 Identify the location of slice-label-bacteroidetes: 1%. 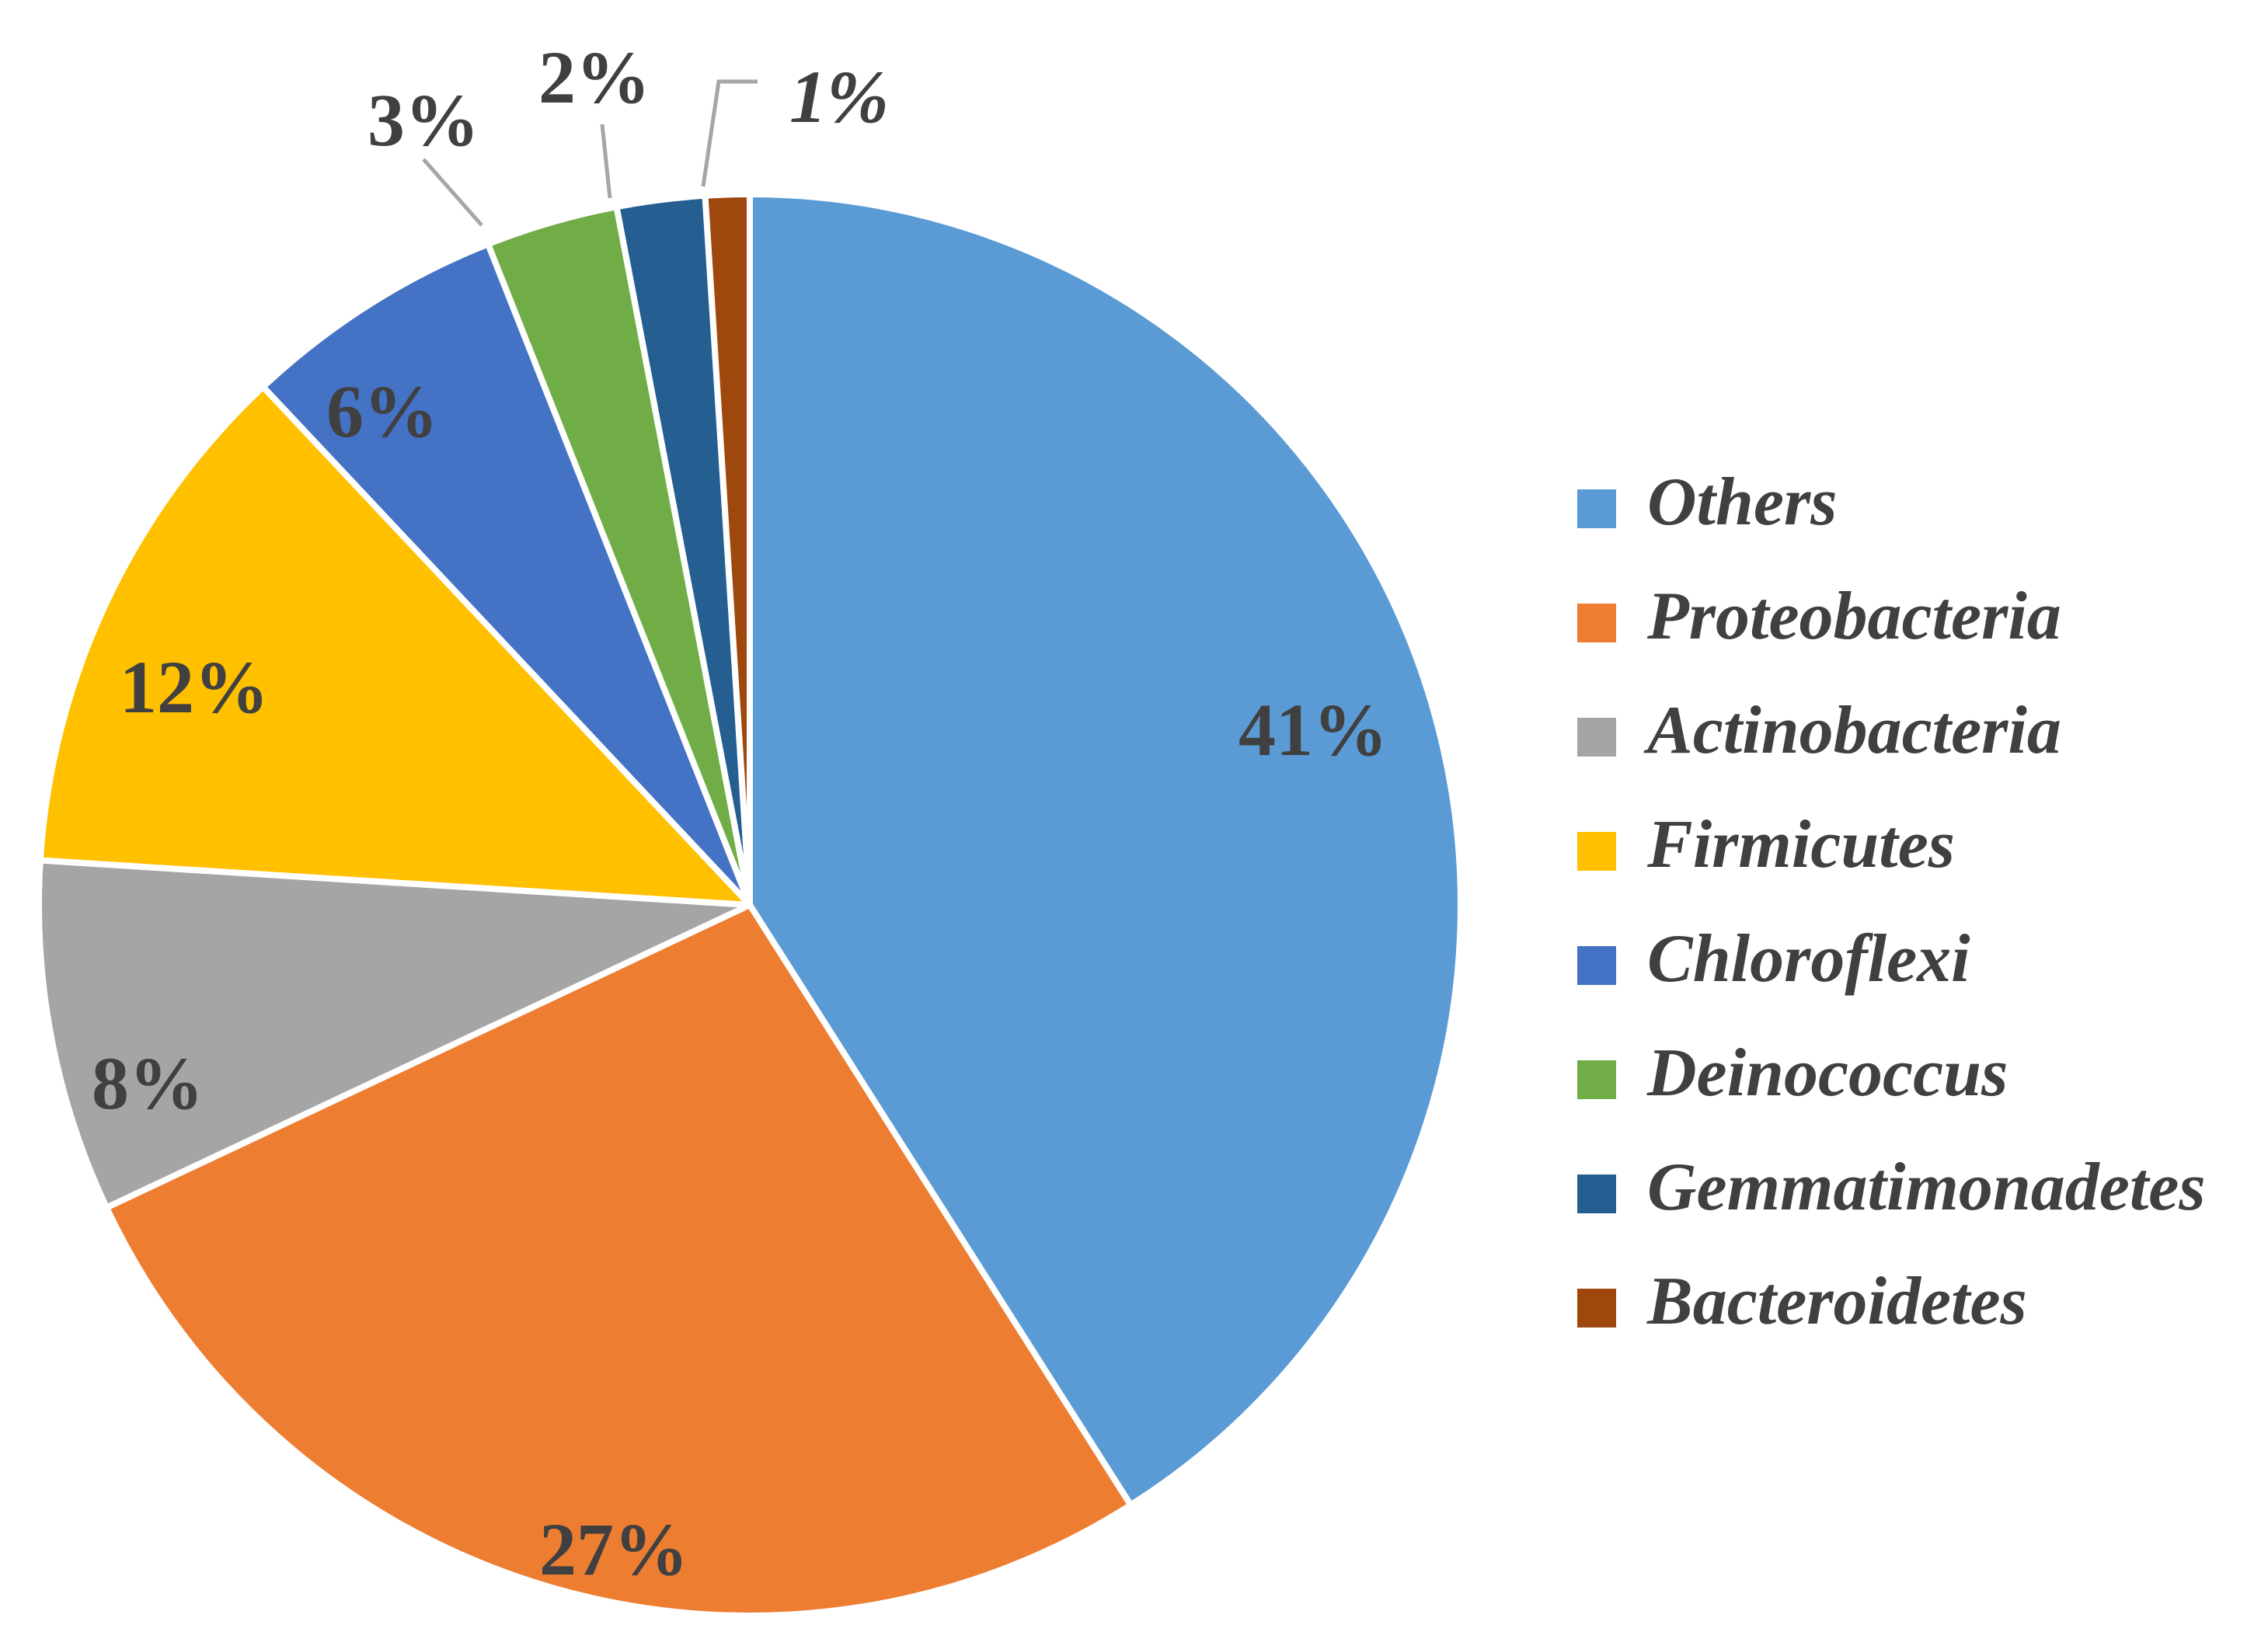
(839, 97).